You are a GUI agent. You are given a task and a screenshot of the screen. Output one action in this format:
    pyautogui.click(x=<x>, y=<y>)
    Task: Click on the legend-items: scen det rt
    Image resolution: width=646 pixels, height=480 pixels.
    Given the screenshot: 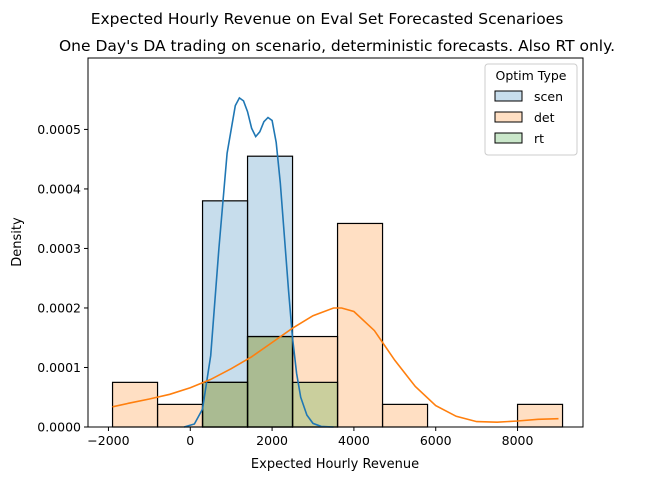 What is the action you would take?
    pyautogui.click(x=528, y=117)
    